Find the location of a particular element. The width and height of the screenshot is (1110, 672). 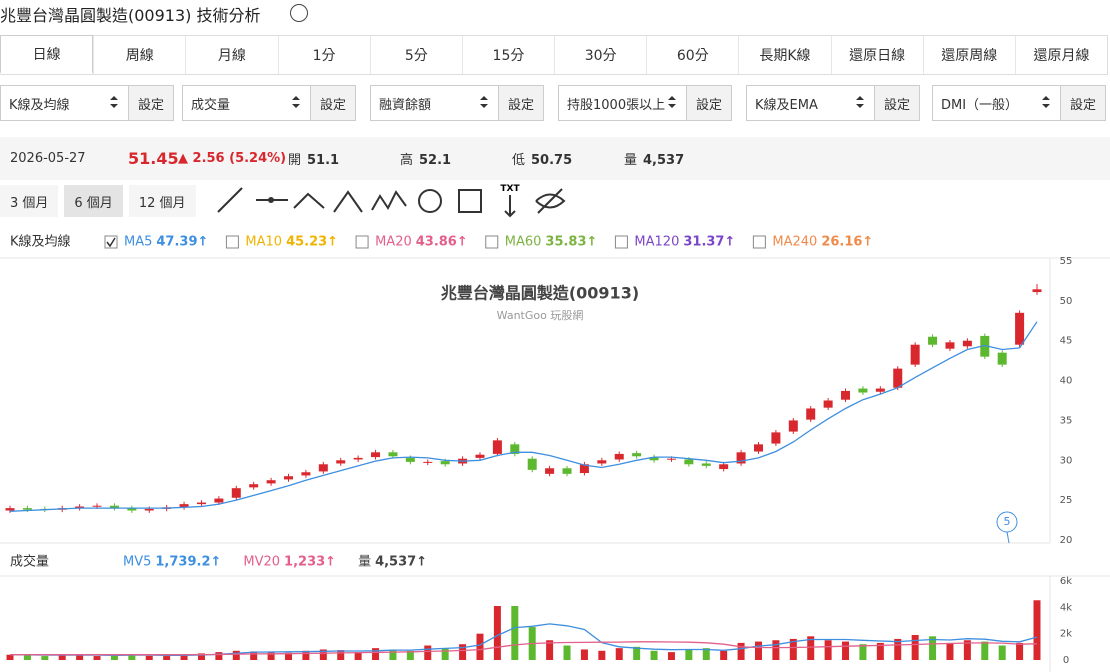

selector-dropdown: 持股1000張以上 is located at coordinates (622, 103).